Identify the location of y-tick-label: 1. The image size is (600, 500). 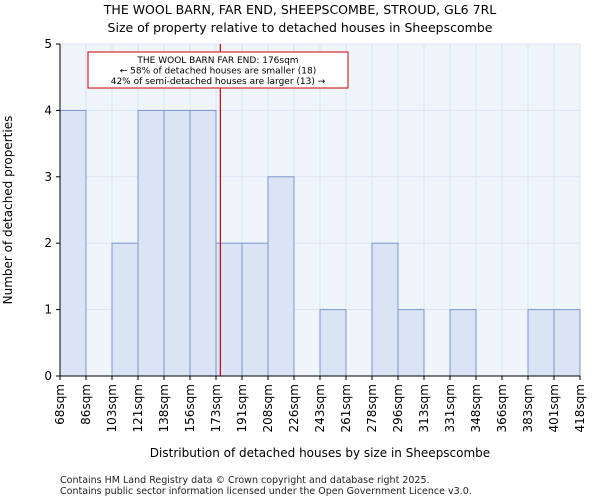
(48, 310).